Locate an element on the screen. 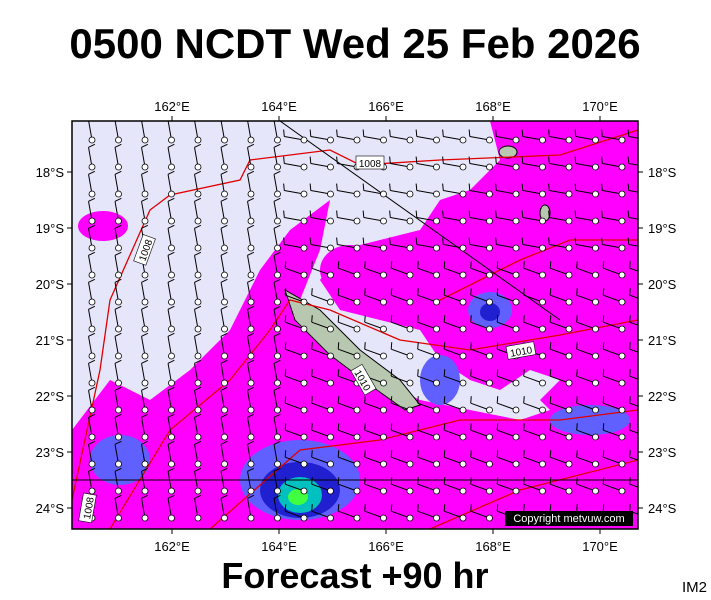 The height and width of the screenshot is (600, 711). lat-label: 19°S is located at coordinates (662, 228).